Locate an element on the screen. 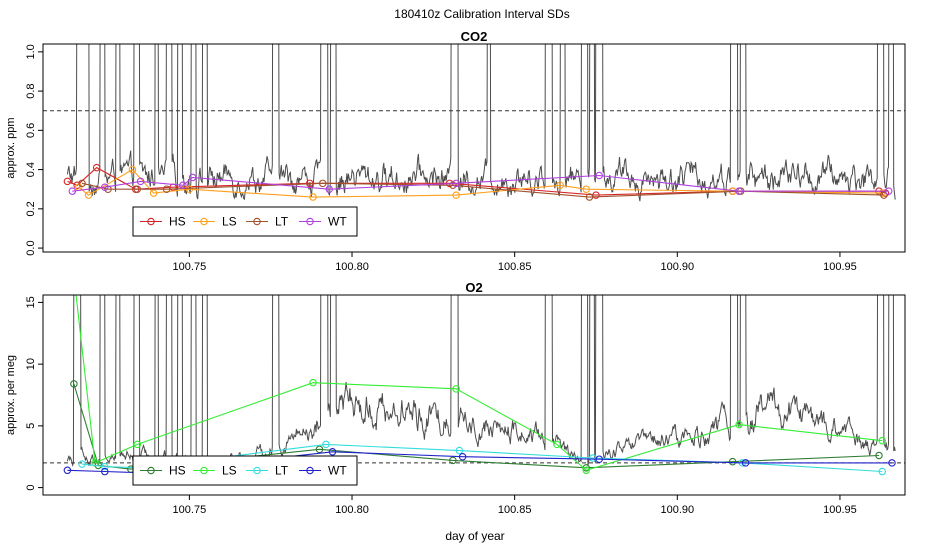 This screenshot has height=550, width=950. y-axis-label: approx. per meg is located at coordinates (11, 395).